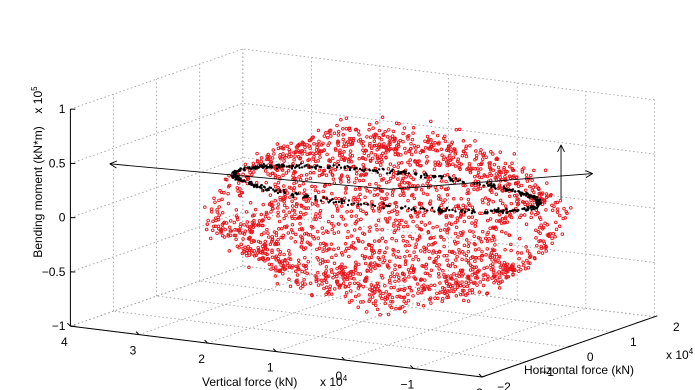  I want to click on x-direction-arrow-head, so click(113, 164).